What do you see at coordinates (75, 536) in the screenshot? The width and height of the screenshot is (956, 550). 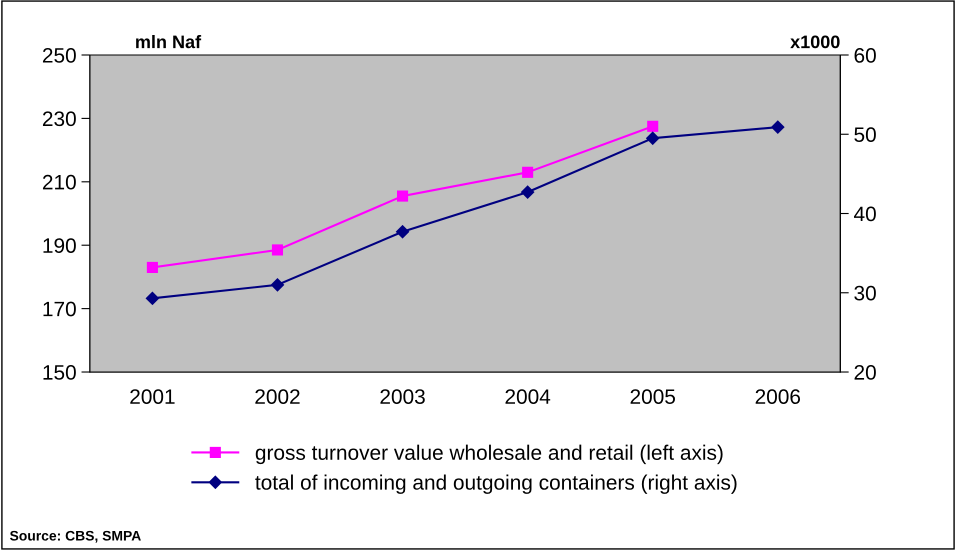 I see `source-note: Source: CBS, SMPA` at bounding box center [75, 536].